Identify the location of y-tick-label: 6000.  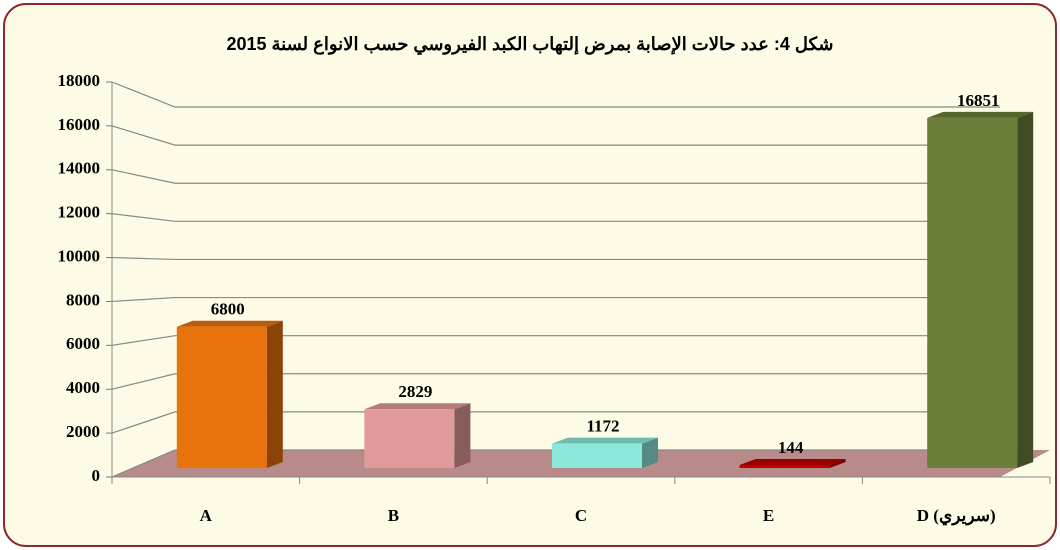
(83, 343).